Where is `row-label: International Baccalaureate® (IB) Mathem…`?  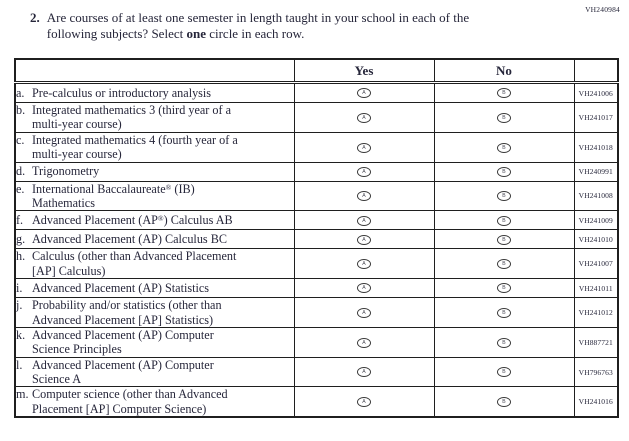 row-label: International Baccalaureate® (IB) Mathem… is located at coordinates (113, 195).